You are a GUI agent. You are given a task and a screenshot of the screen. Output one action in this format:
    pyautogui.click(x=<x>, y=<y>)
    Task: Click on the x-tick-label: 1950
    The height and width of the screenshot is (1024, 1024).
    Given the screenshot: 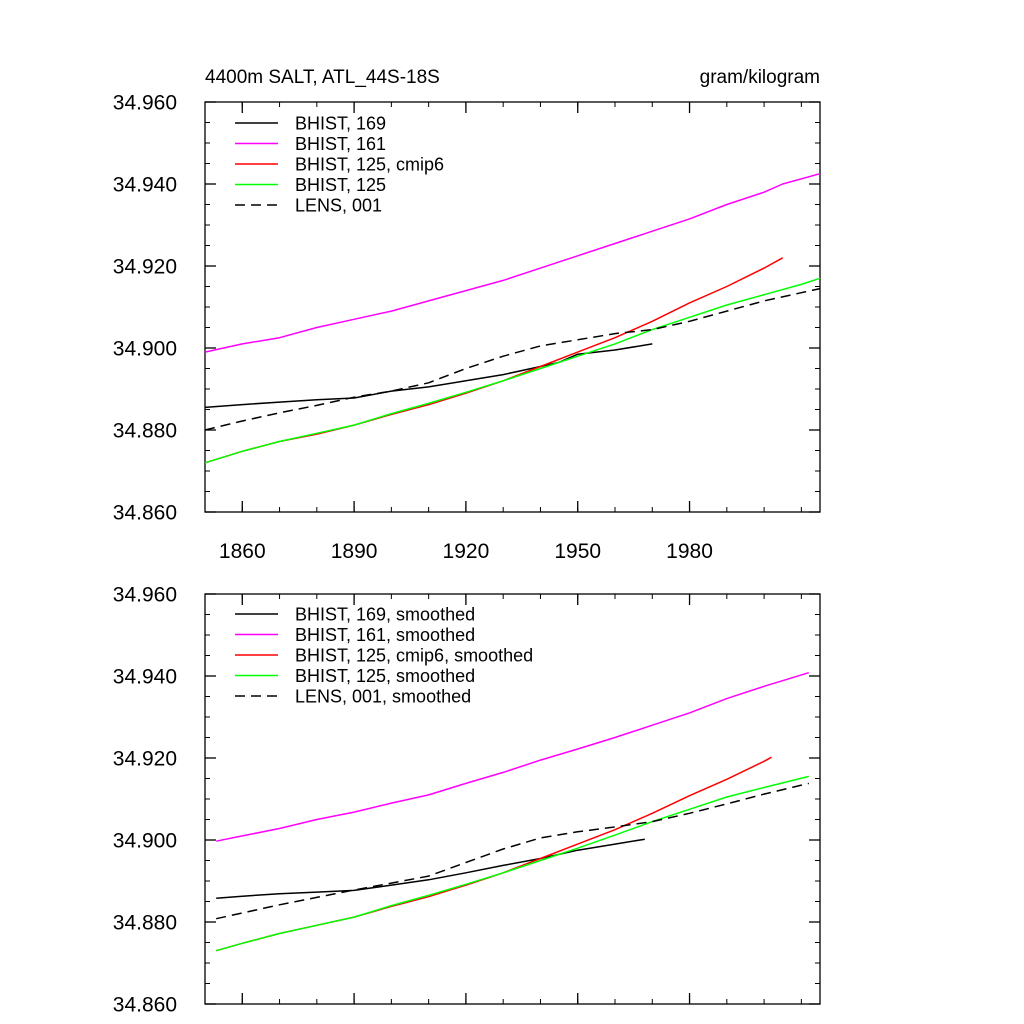 What is the action you would take?
    pyautogui.click(x=577, y=551)
    